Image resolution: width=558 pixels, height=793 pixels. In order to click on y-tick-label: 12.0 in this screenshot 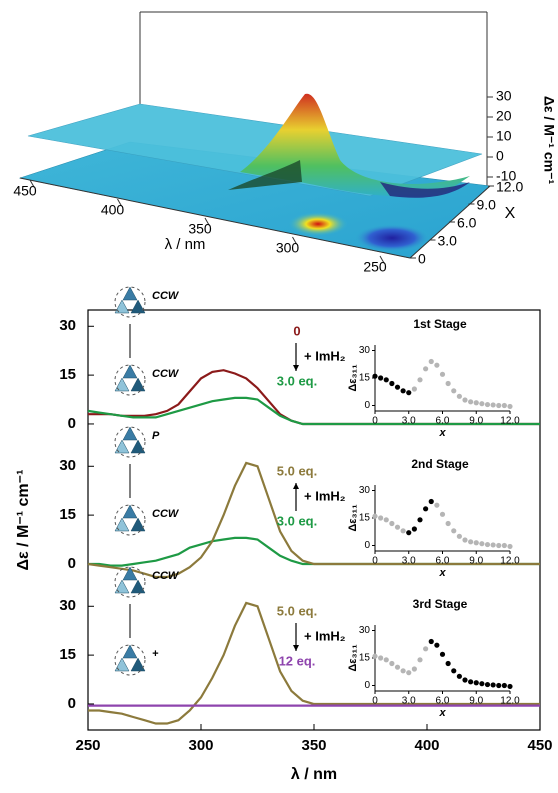, I will do `click(509, 187)`.